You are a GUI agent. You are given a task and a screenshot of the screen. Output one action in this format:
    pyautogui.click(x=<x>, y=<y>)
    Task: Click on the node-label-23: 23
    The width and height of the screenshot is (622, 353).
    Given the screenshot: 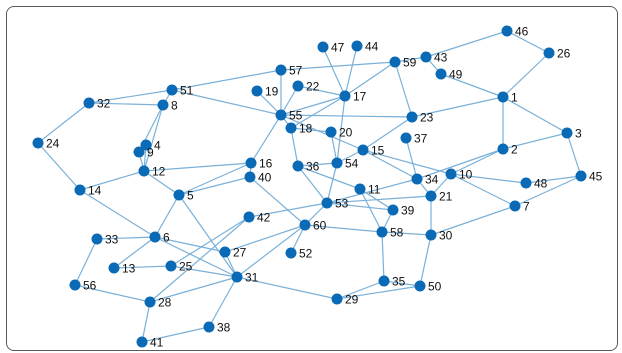 What is the action you would take?
    pyautogui.click(x=427, y=118)
    